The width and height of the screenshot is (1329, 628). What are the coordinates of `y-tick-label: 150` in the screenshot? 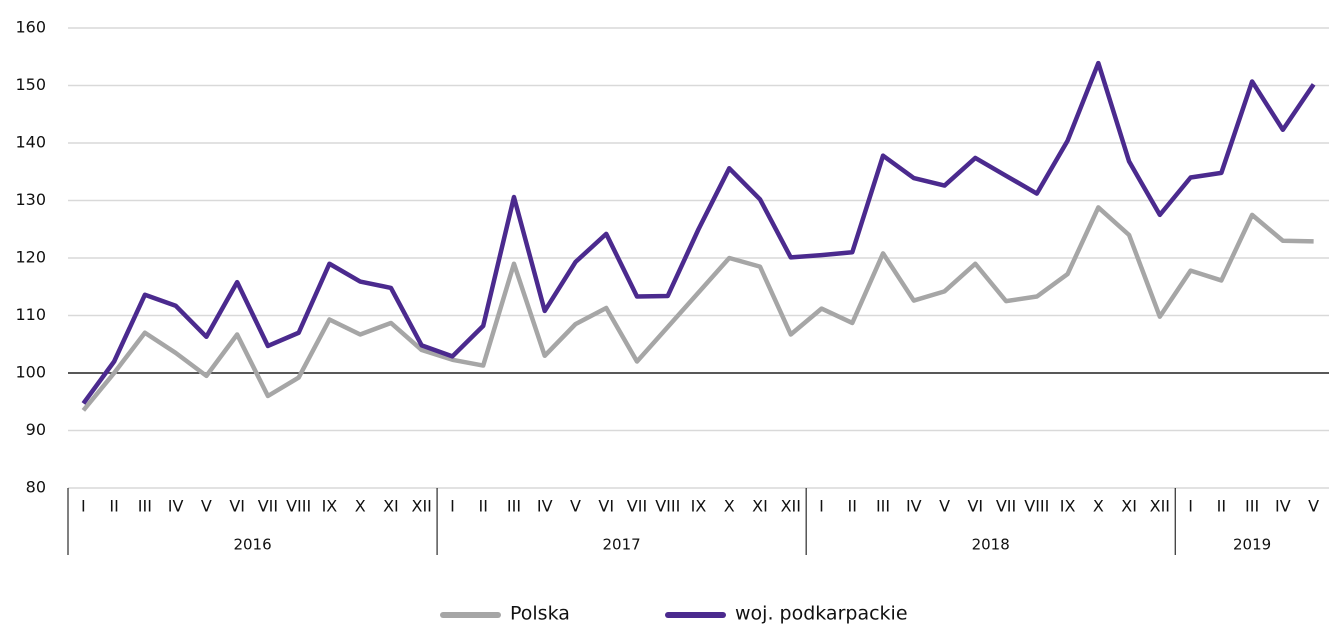 It's located at (30, 84).